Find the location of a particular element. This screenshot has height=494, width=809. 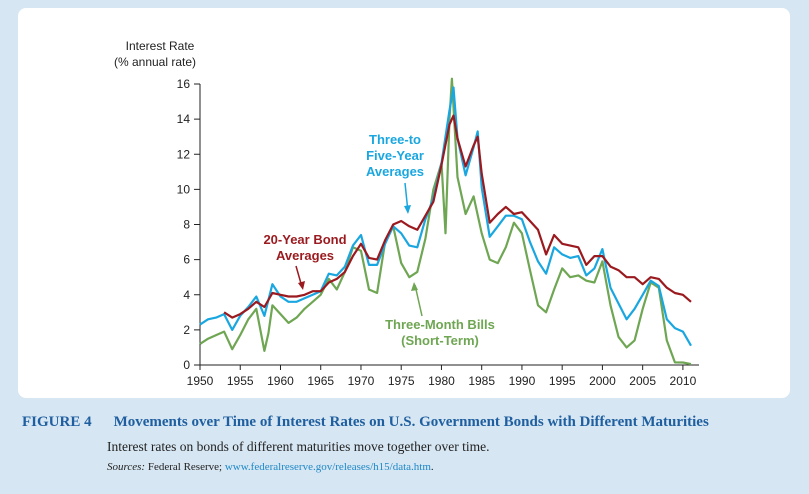

y-tick-label: 12 is located at coordinates (184, 154).